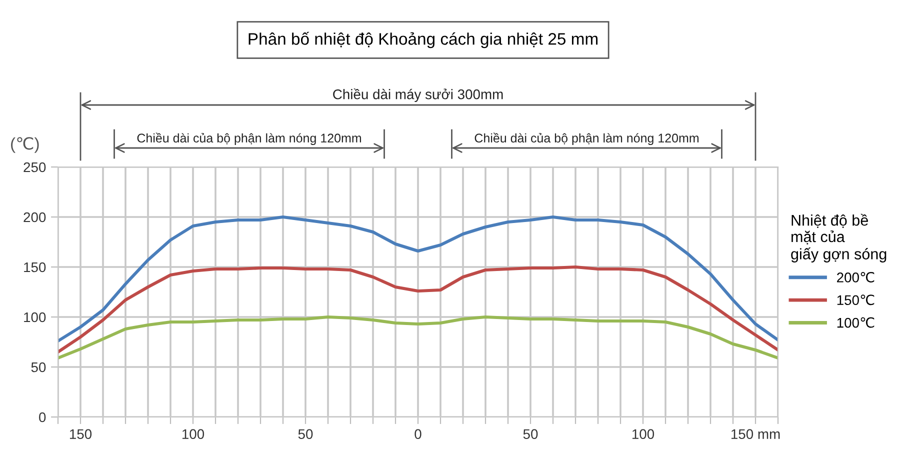  I want to click on legend-label: 200℃, so click(855, 277).